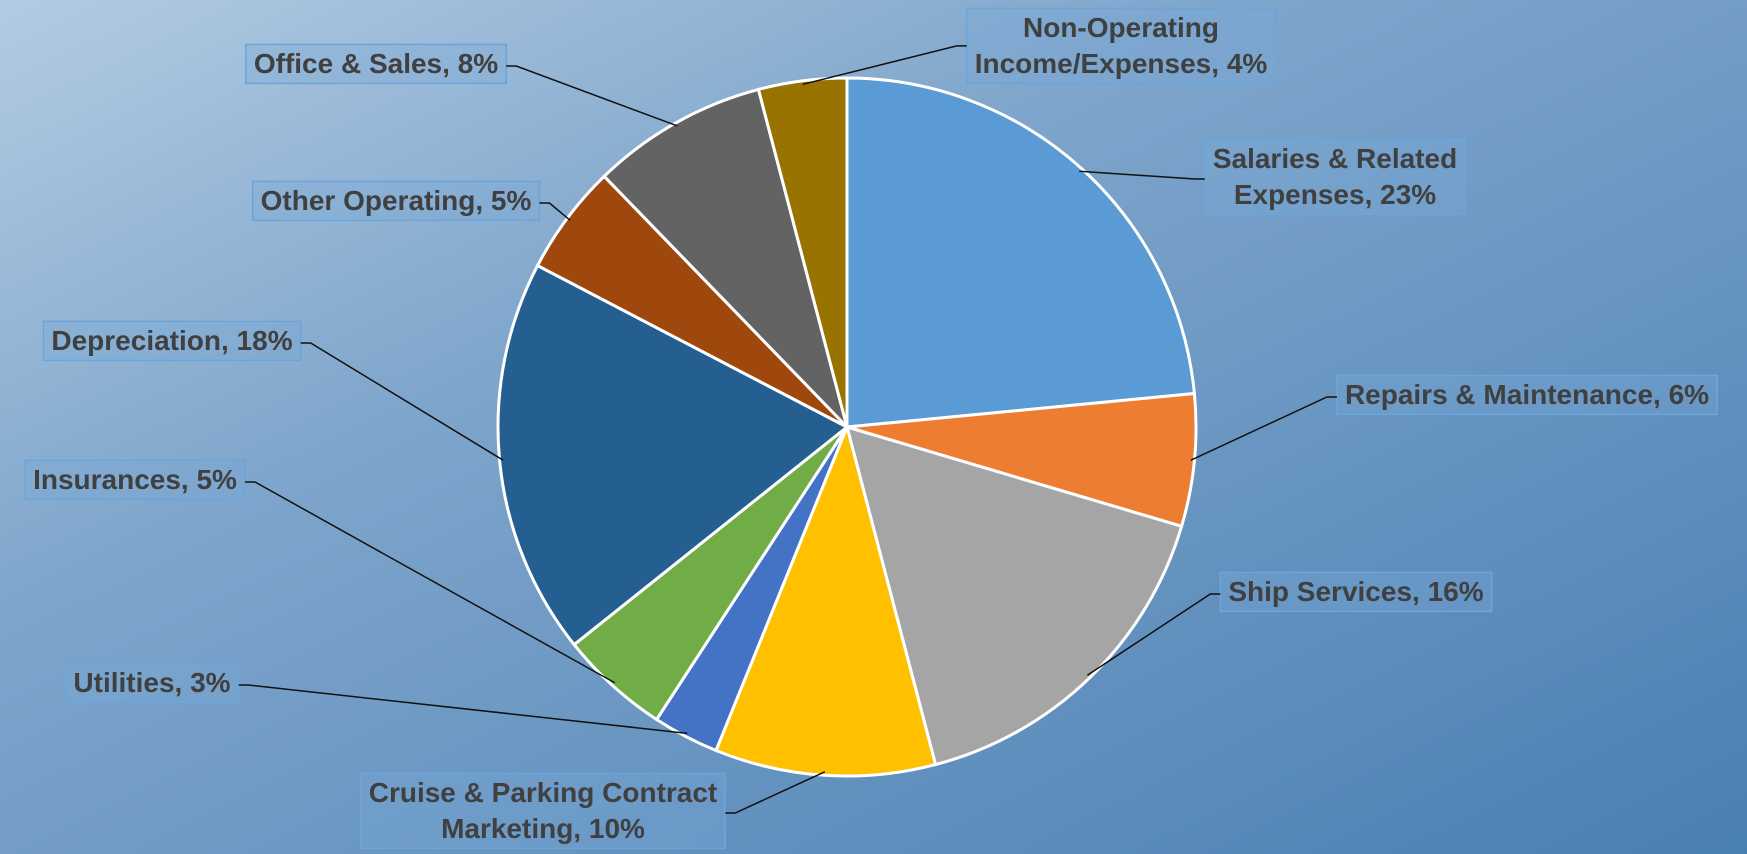 Image resolution: width=1747 pixels, height=854 pixels. I want to click on data-label: Other Operating, 5%, so click(396, 200).